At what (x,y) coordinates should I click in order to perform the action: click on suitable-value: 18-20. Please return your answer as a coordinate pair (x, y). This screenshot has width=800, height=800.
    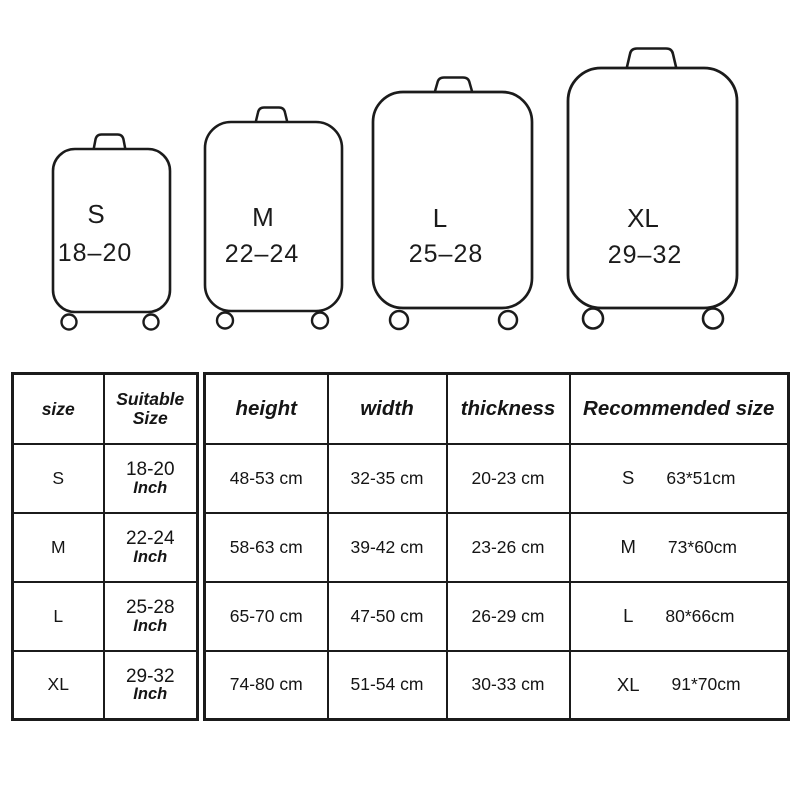
    Looking at the image, I should click on (150, 469).